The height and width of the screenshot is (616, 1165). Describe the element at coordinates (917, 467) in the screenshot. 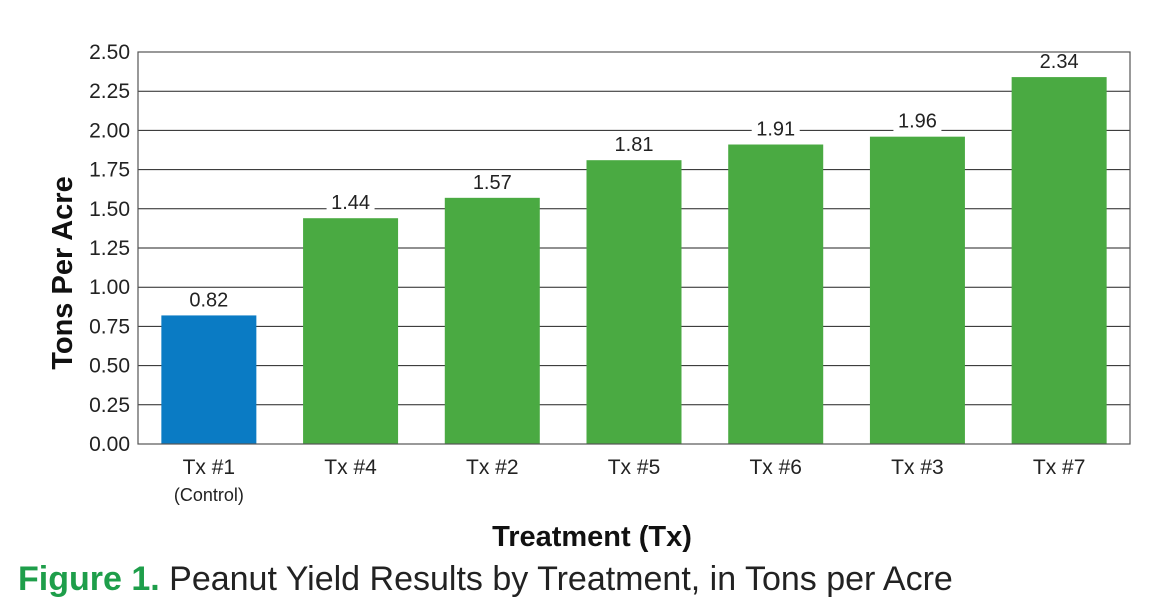

I see `x-tick-label: Tx #3` at that location.